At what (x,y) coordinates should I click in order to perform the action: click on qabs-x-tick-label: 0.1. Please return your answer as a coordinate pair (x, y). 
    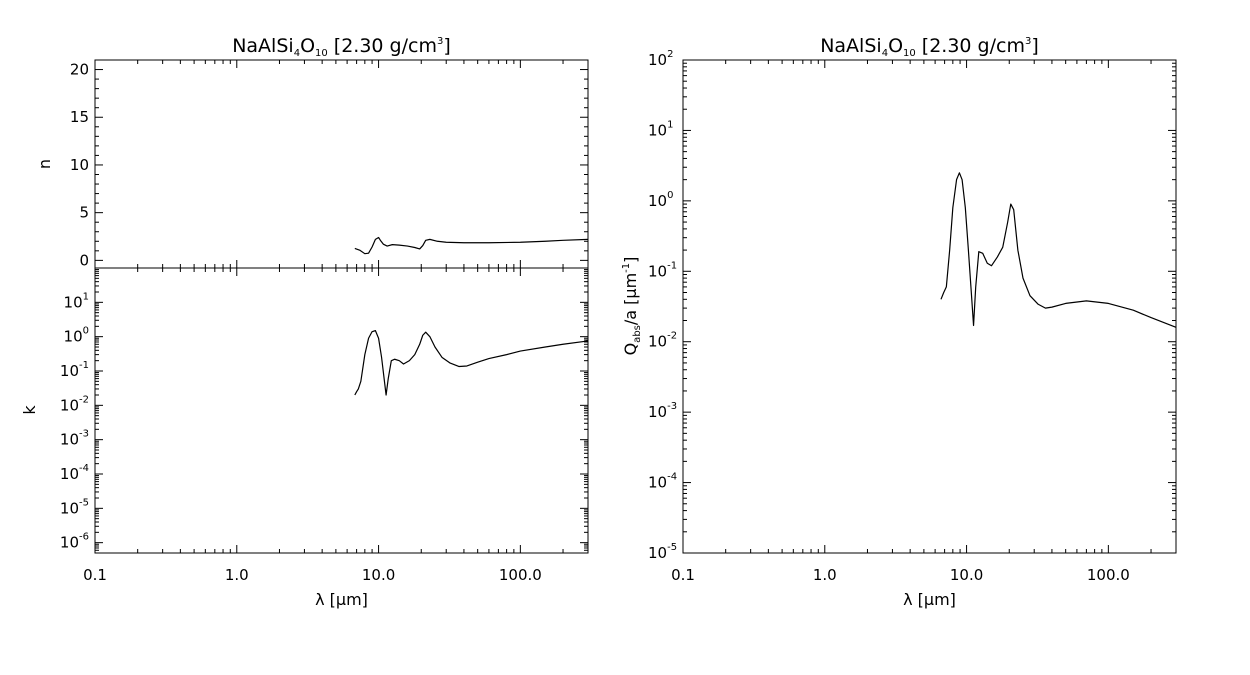
    Looking at the image, I should click on (683, 575).